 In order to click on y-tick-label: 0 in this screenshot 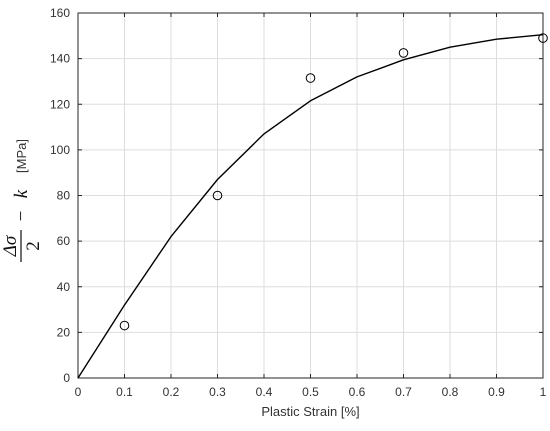, I will do `click(66, 378)`.